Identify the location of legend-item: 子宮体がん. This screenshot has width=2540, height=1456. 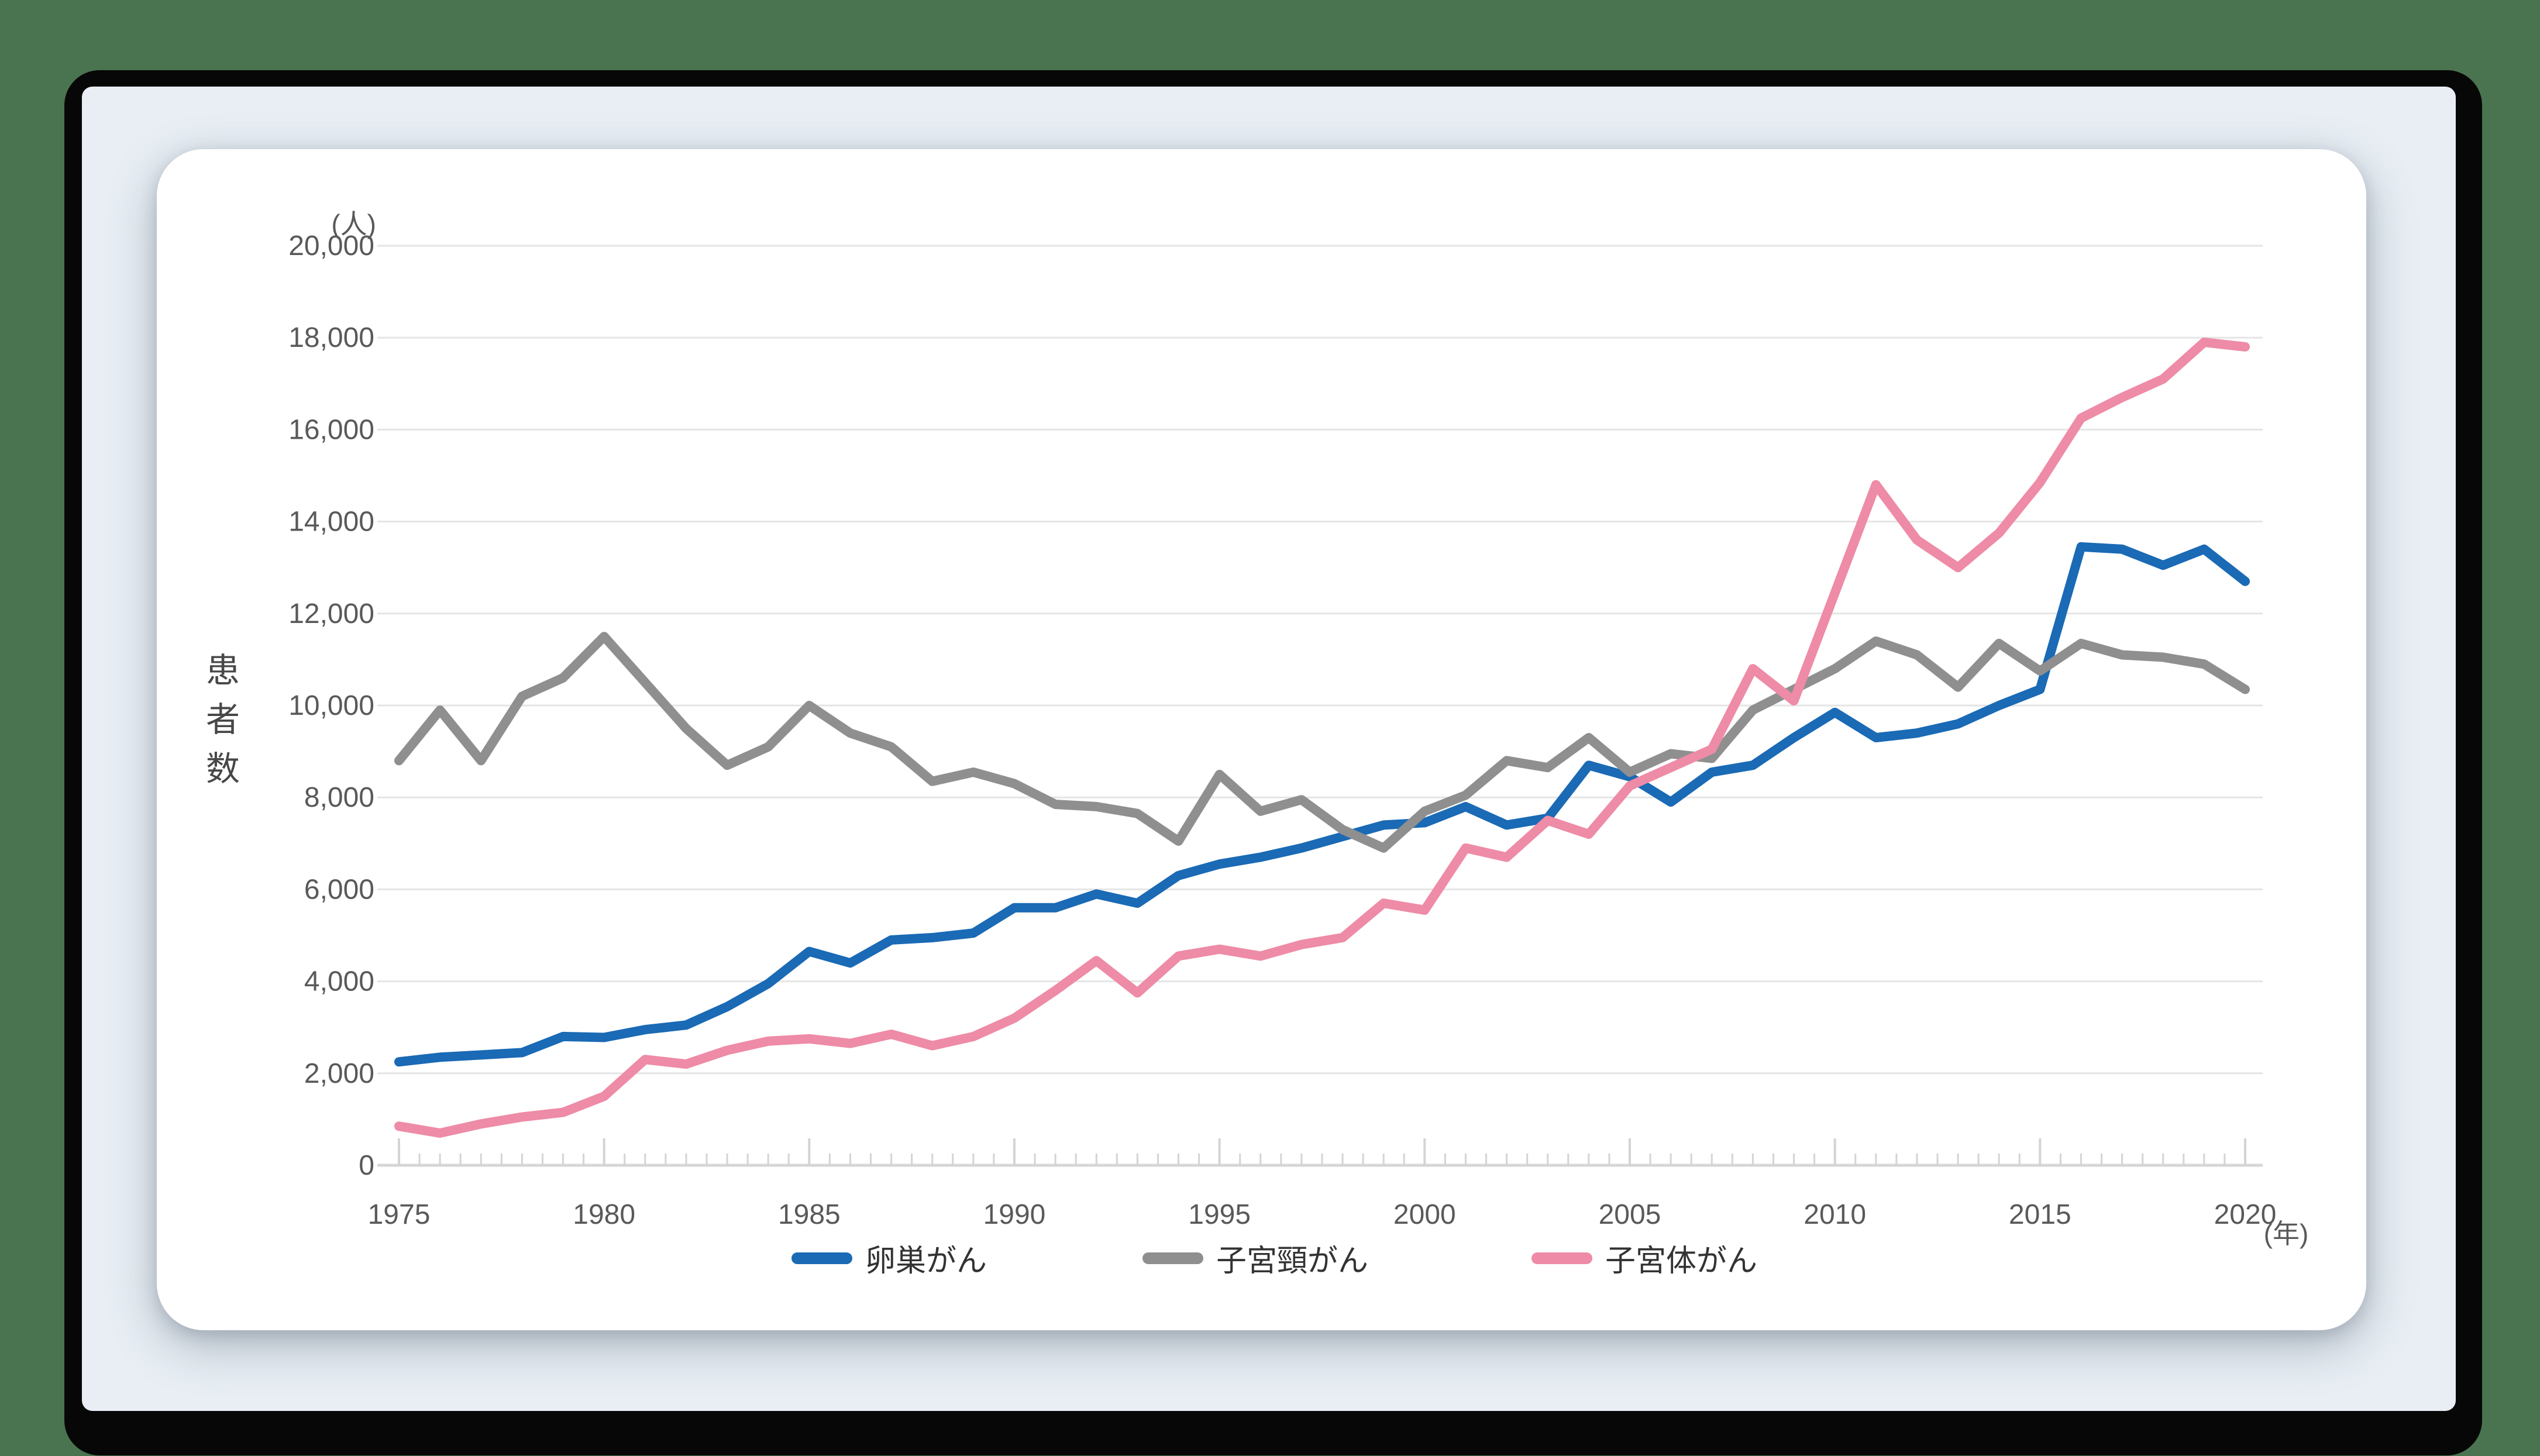
(1644, 1258).